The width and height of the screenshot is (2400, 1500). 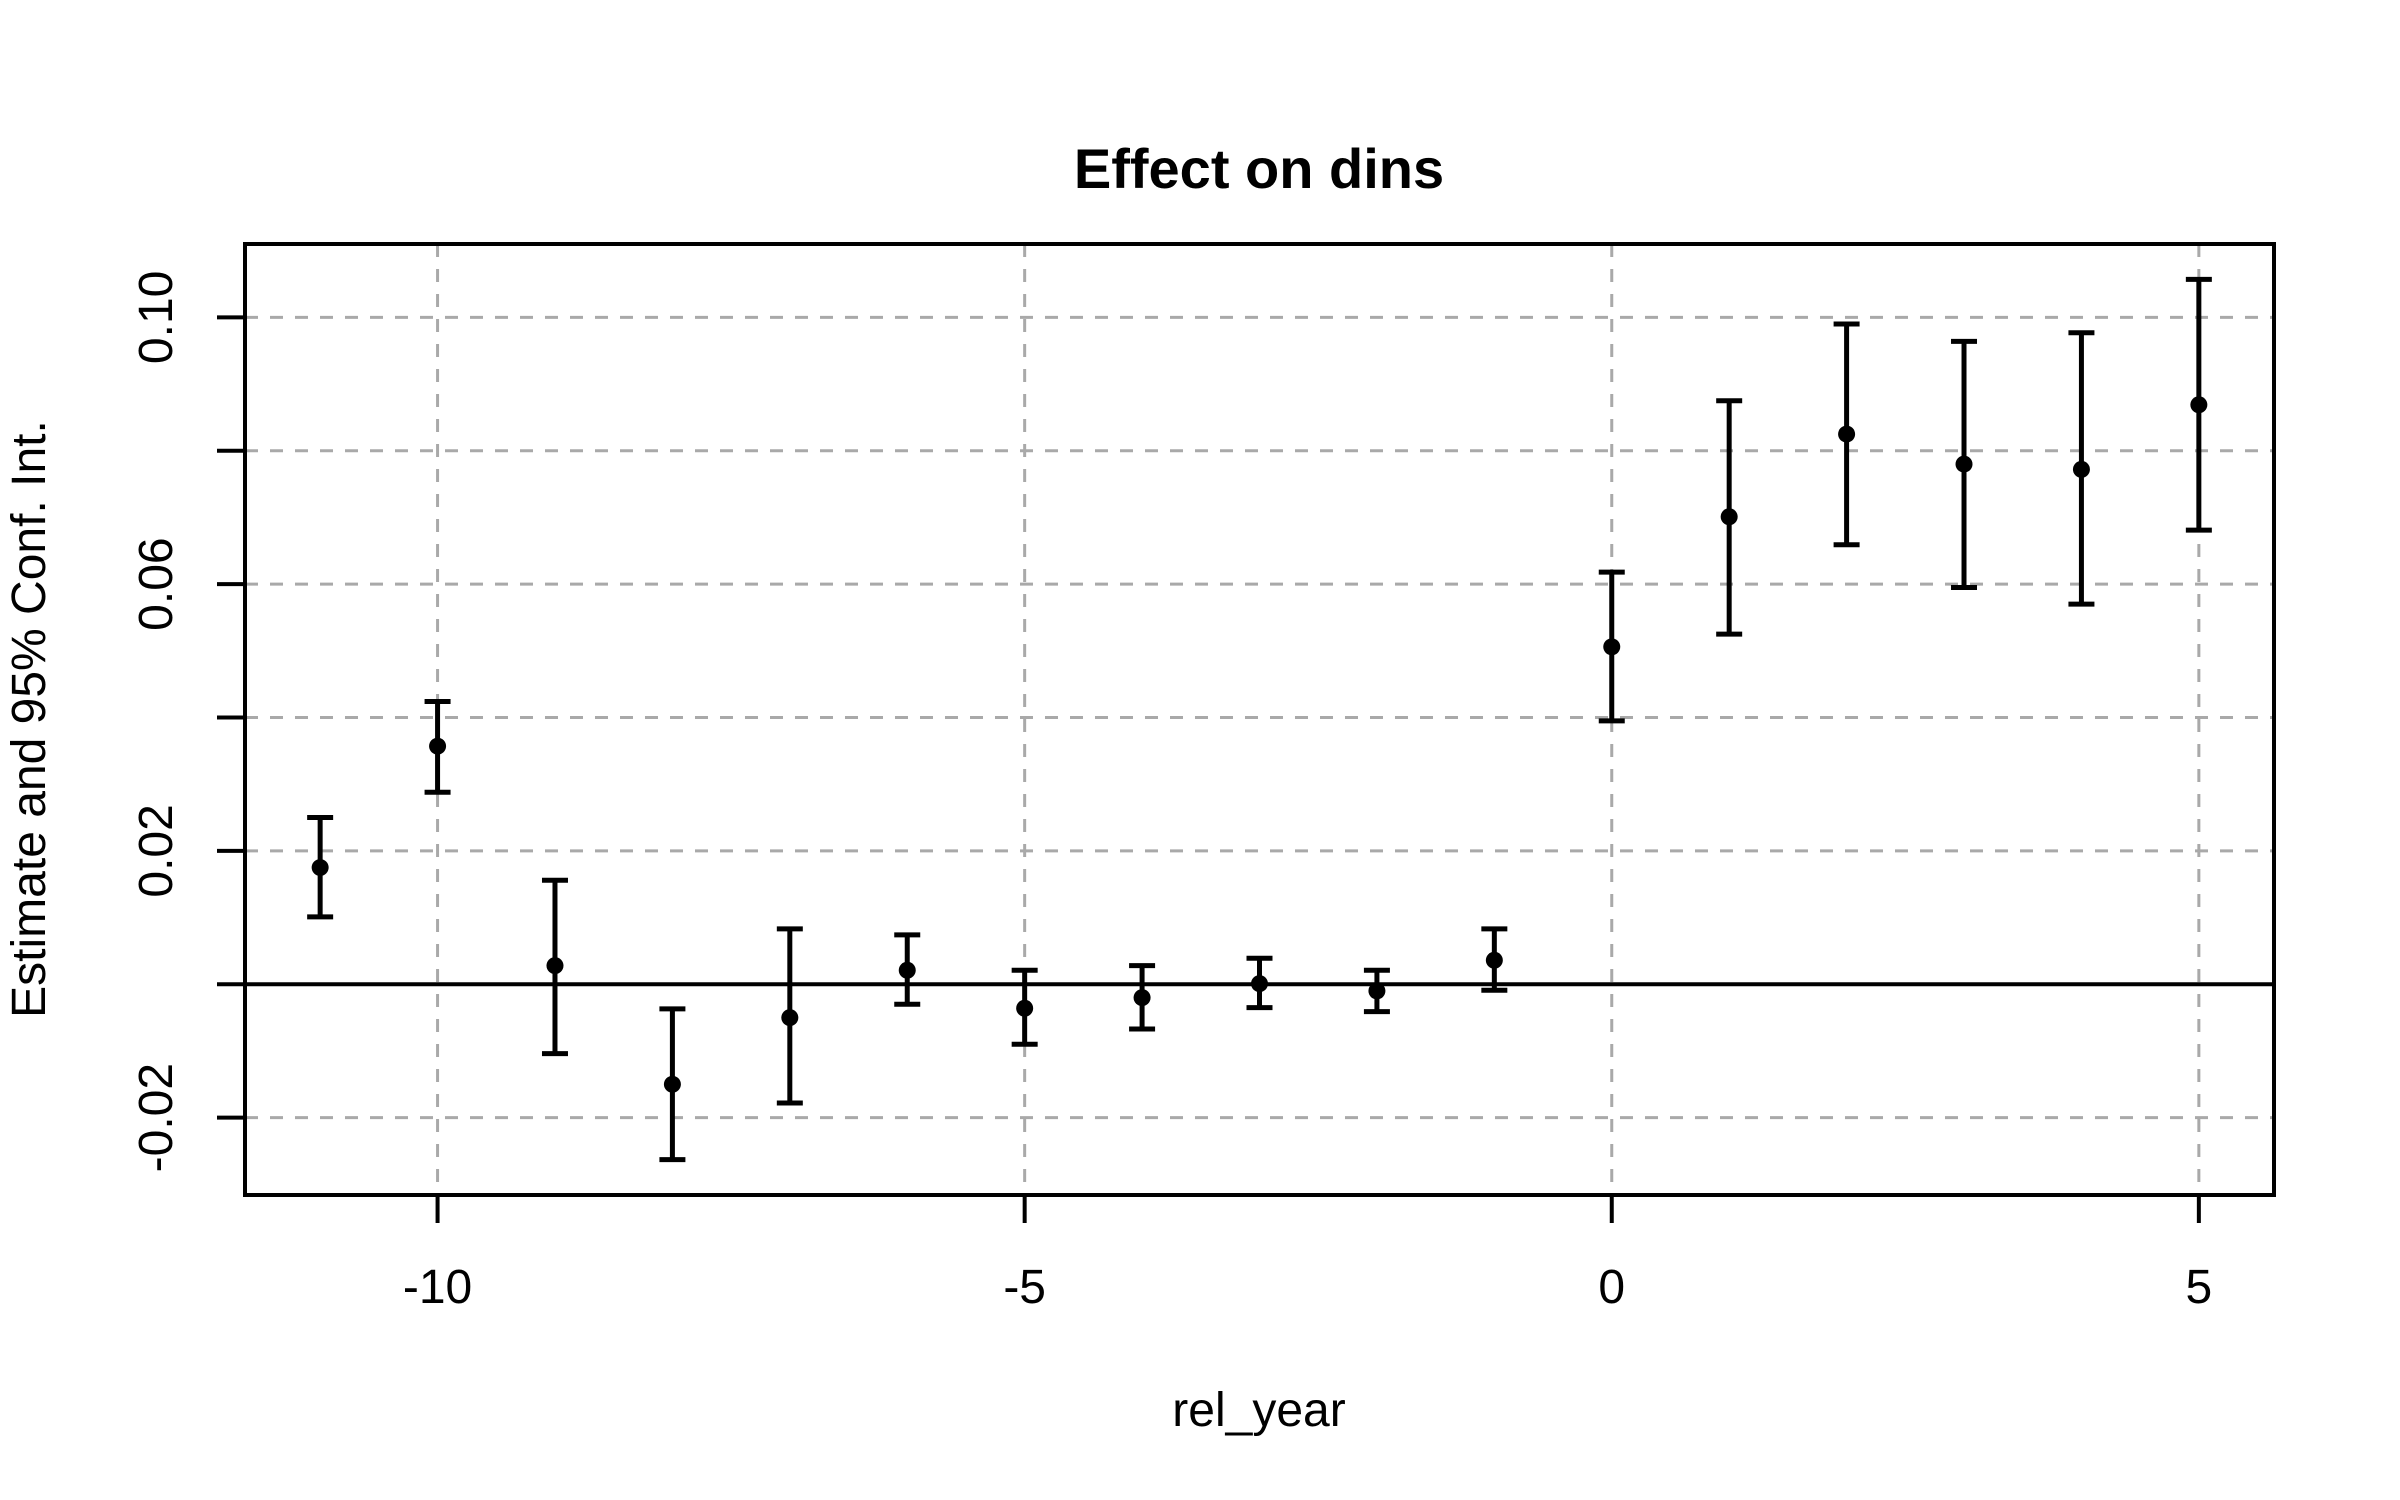 What do you see at coordinates (156, 1117) in the screenshot?
I see `y-tick-label: -0.02` at bounding box center [156, 1117].